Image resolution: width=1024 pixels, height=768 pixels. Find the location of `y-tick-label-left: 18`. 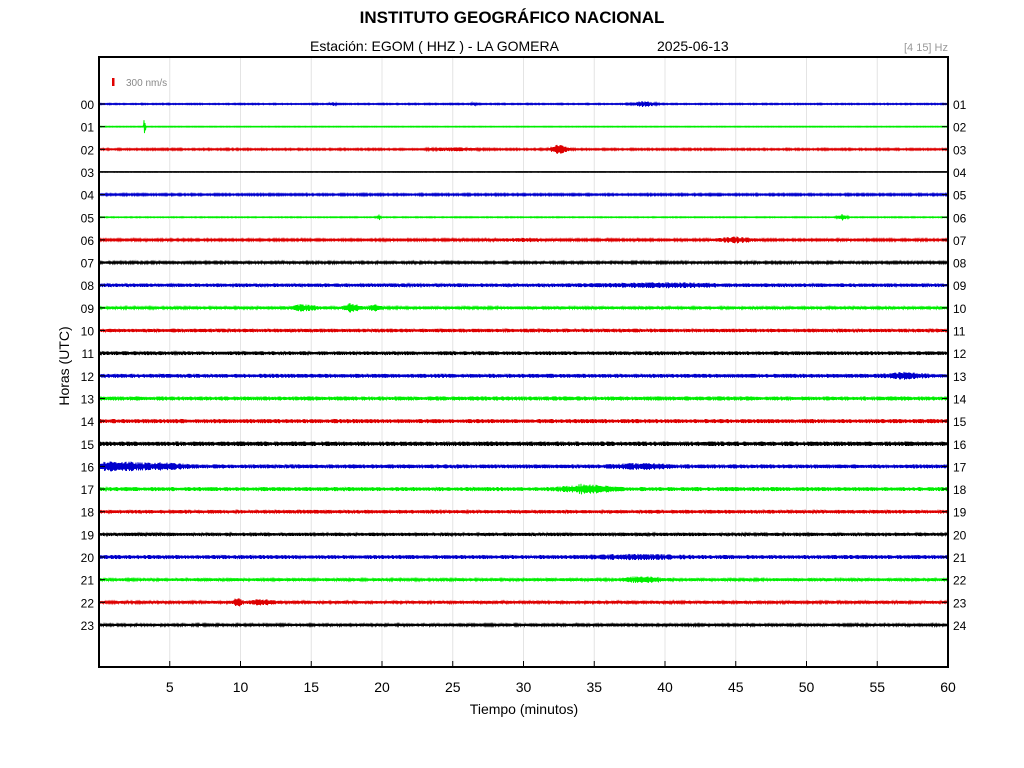

y-tick-label-left: 18 is located at coordinates (88, 513).